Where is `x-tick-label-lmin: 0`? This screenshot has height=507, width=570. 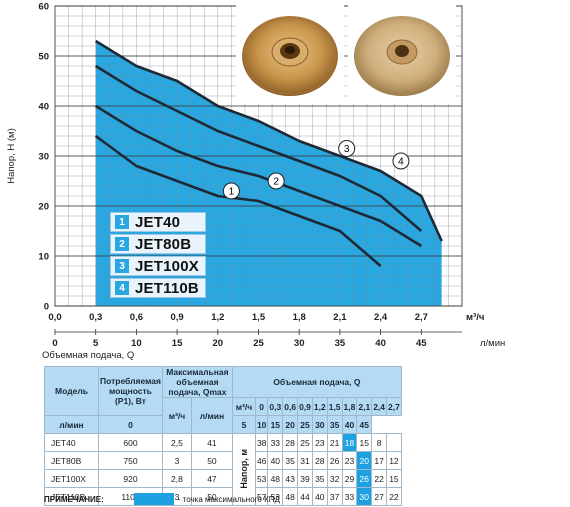
x-tick-label-lmin: 0 is located at coordinates (54, 343).